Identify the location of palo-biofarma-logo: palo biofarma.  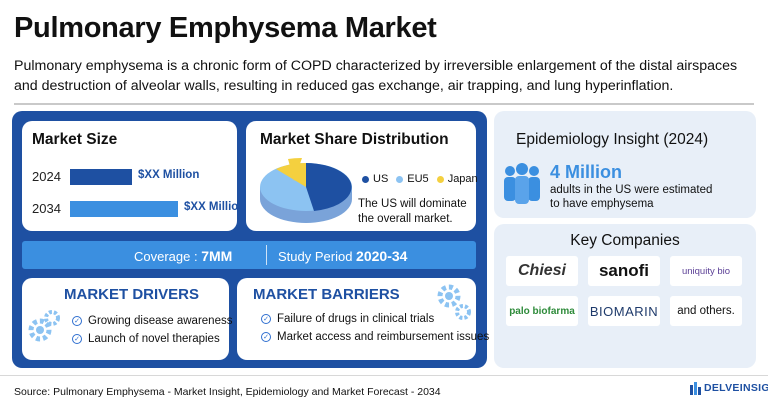
(542, 311).